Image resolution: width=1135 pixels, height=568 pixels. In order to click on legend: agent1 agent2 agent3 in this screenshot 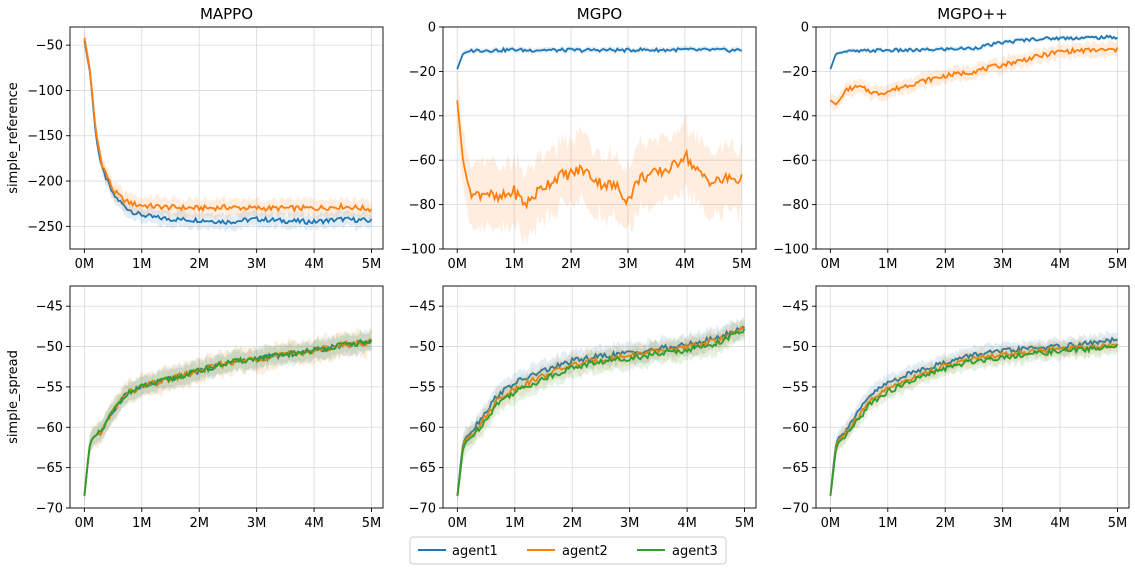, I will do `click(568, 550)`.